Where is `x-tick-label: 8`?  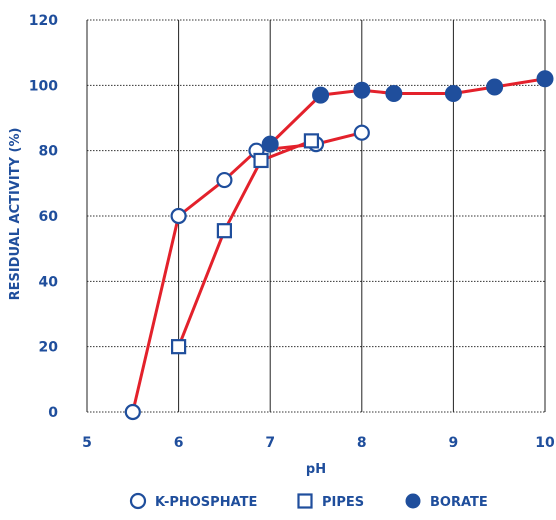
x-tick-label: 8 is located at coordinates (362, 443).